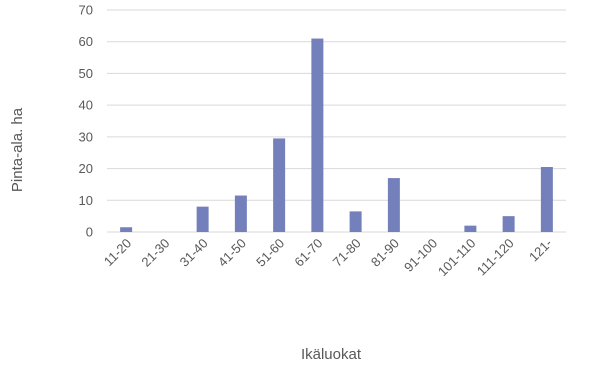  Describe the element at coordinates (86, 168) in the screenshot. I see `y-tick-label: 20` at that location.